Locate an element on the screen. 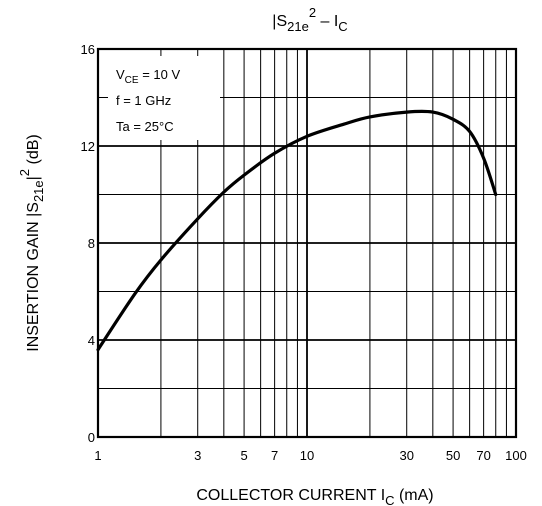  conditions-box is located at coordinates (164, 98).